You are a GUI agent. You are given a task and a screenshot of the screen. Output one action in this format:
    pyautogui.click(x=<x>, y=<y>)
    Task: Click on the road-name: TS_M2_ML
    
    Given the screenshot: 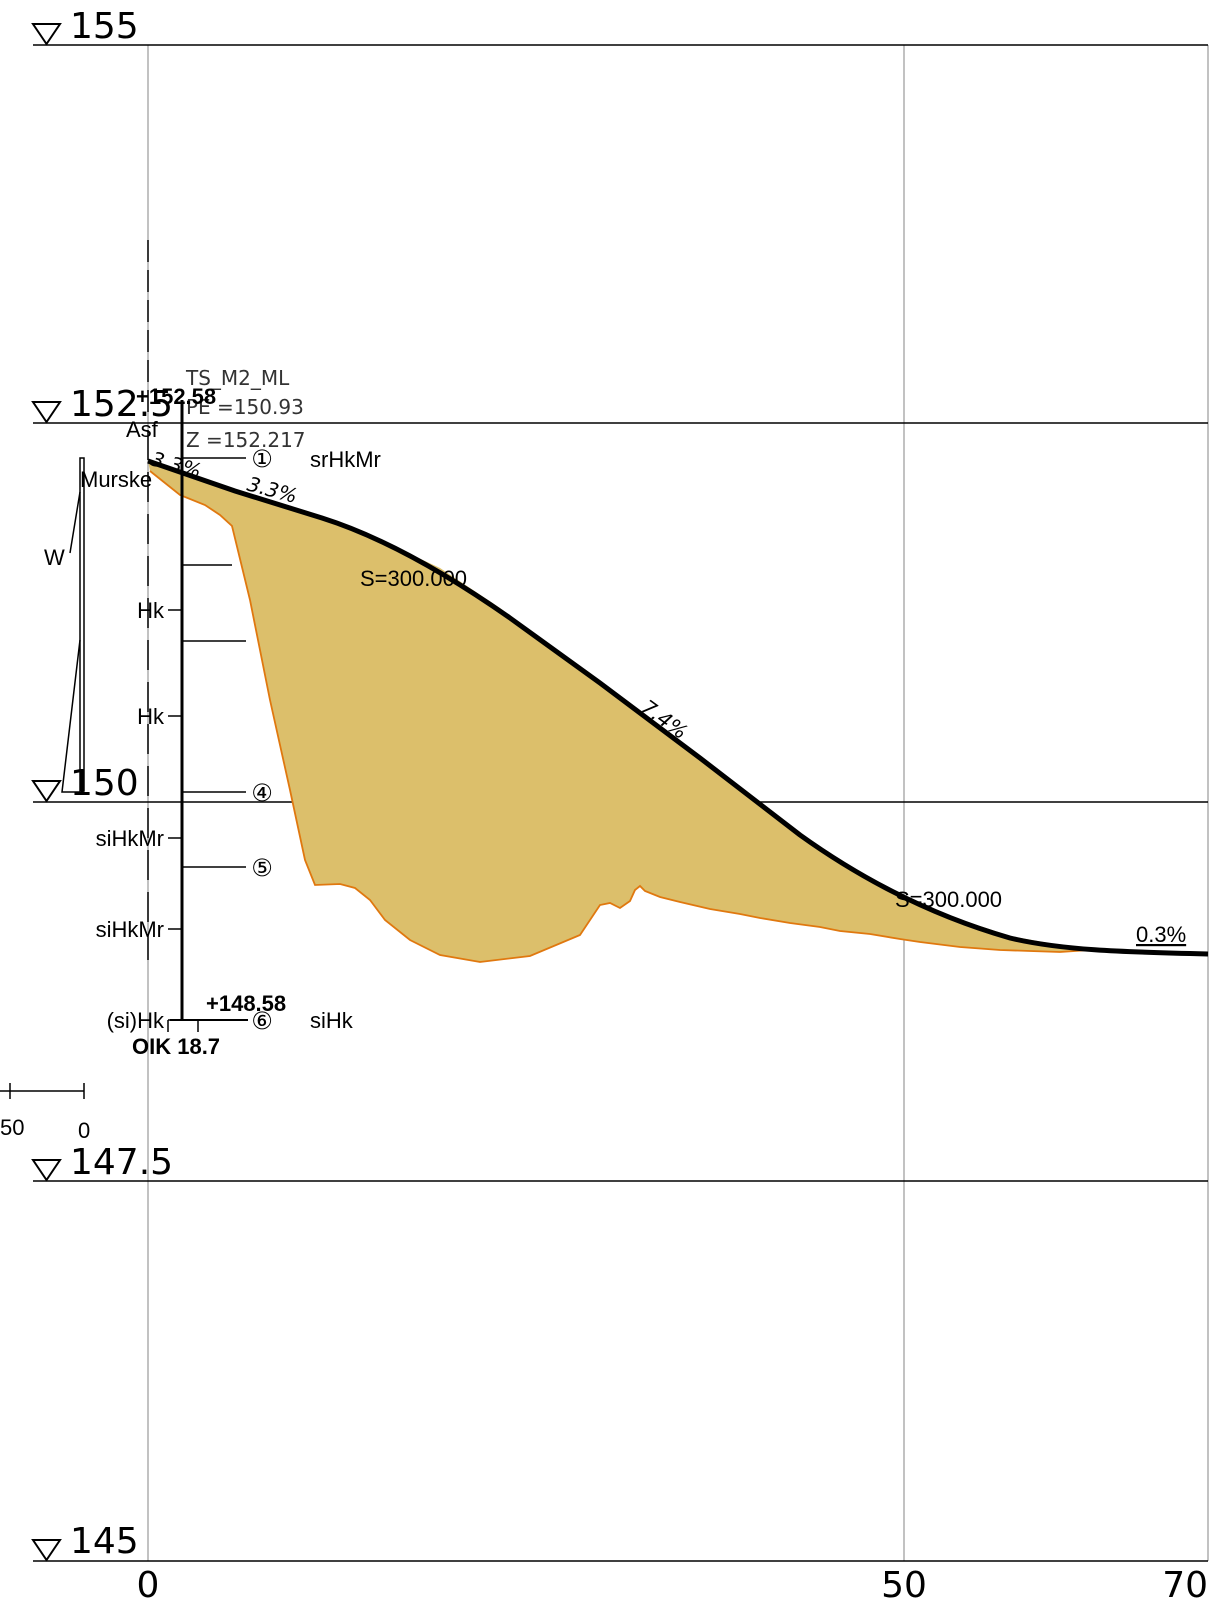 What is the action you would take?
    pyautogui.click(x=237, y=378)
    